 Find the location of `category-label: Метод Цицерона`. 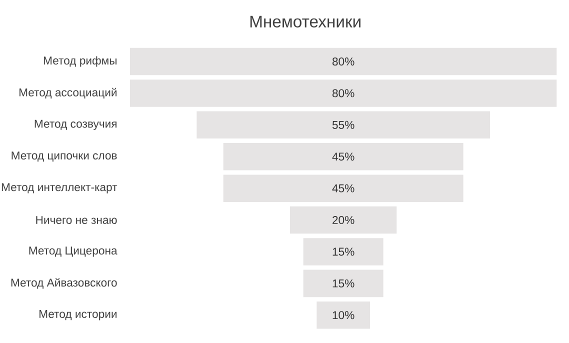

category-label: Метод Цицерона is located at coordinates (73, 251).